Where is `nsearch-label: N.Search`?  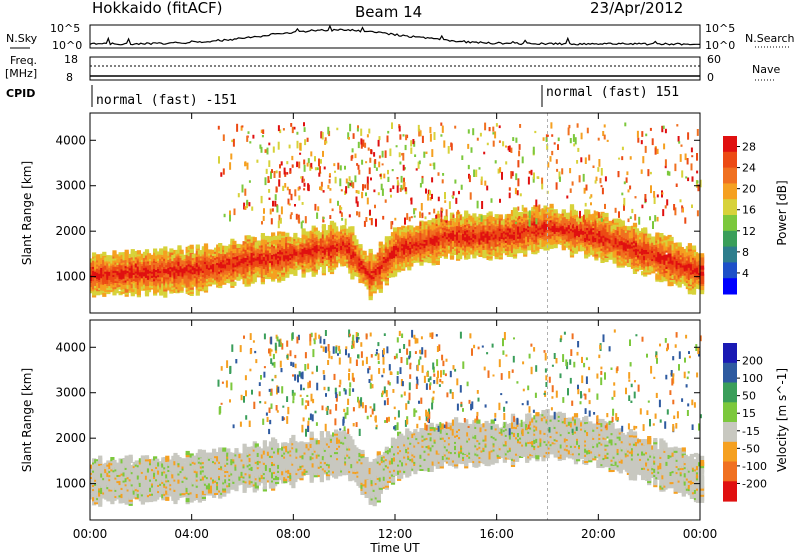
nsearch-label: N.Search is located at coordinates (770, 38).